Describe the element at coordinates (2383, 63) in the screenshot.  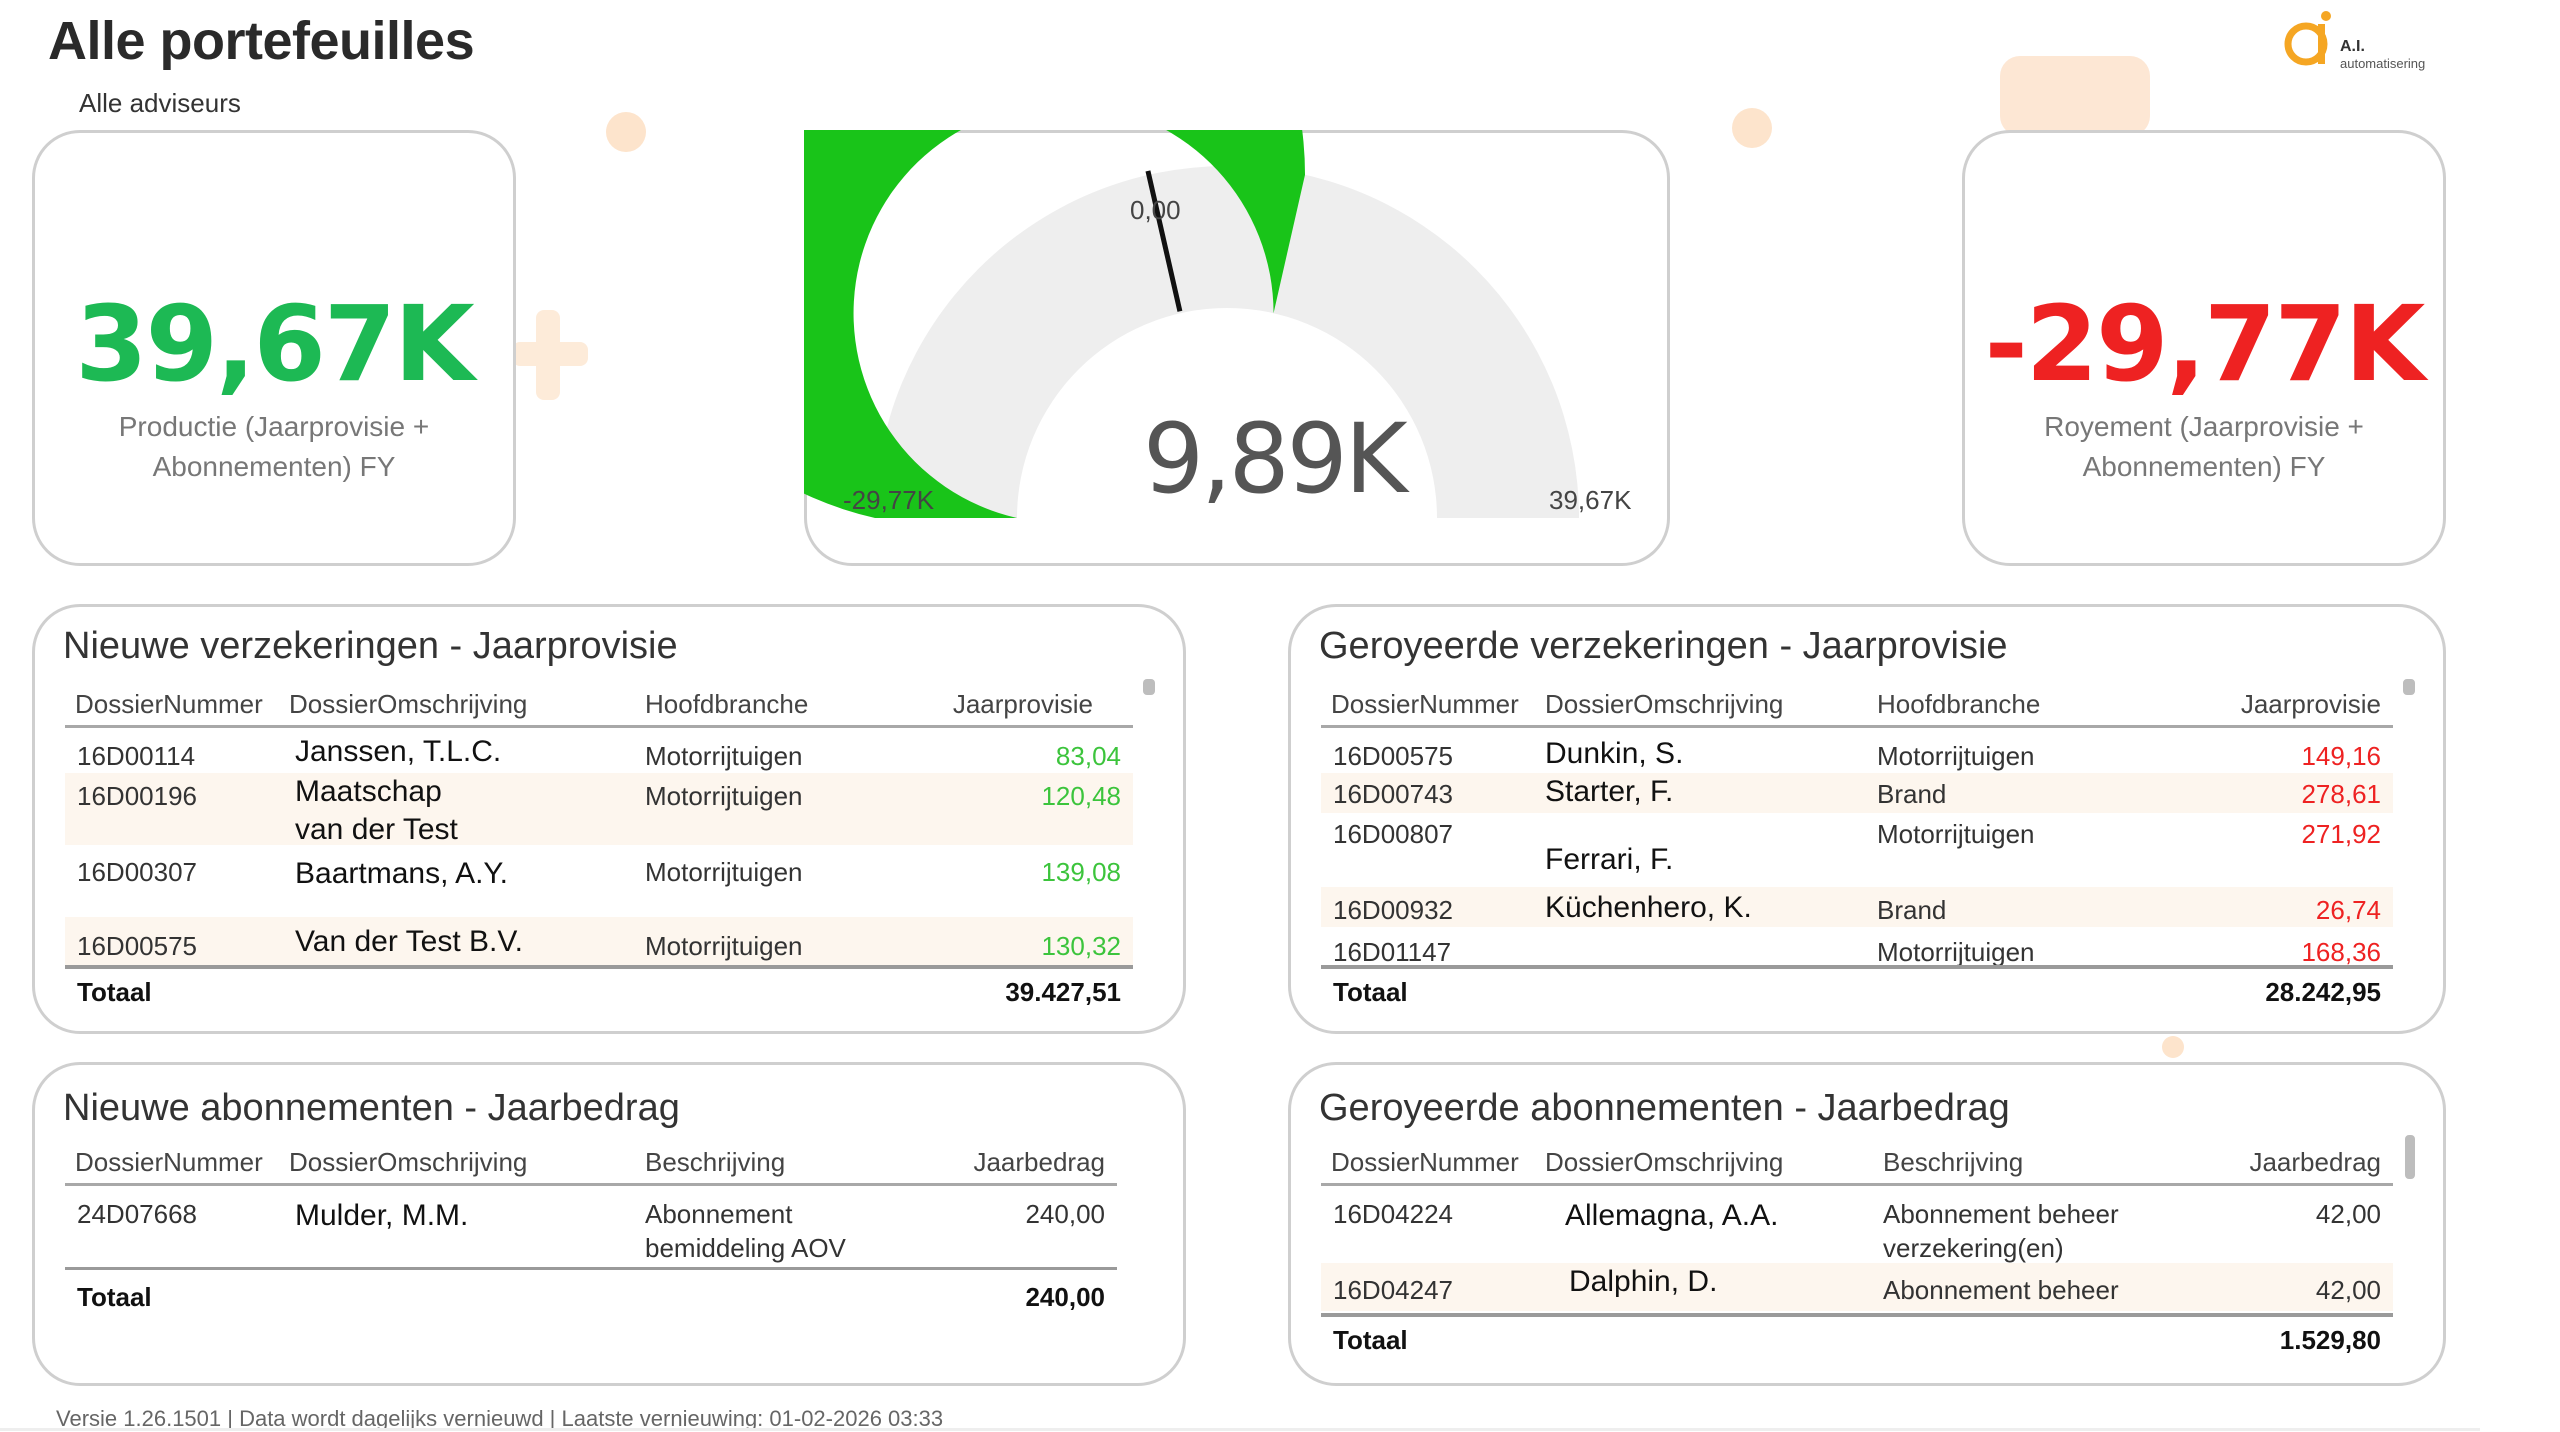
I see `logo-tagline: automatisering` at that location.